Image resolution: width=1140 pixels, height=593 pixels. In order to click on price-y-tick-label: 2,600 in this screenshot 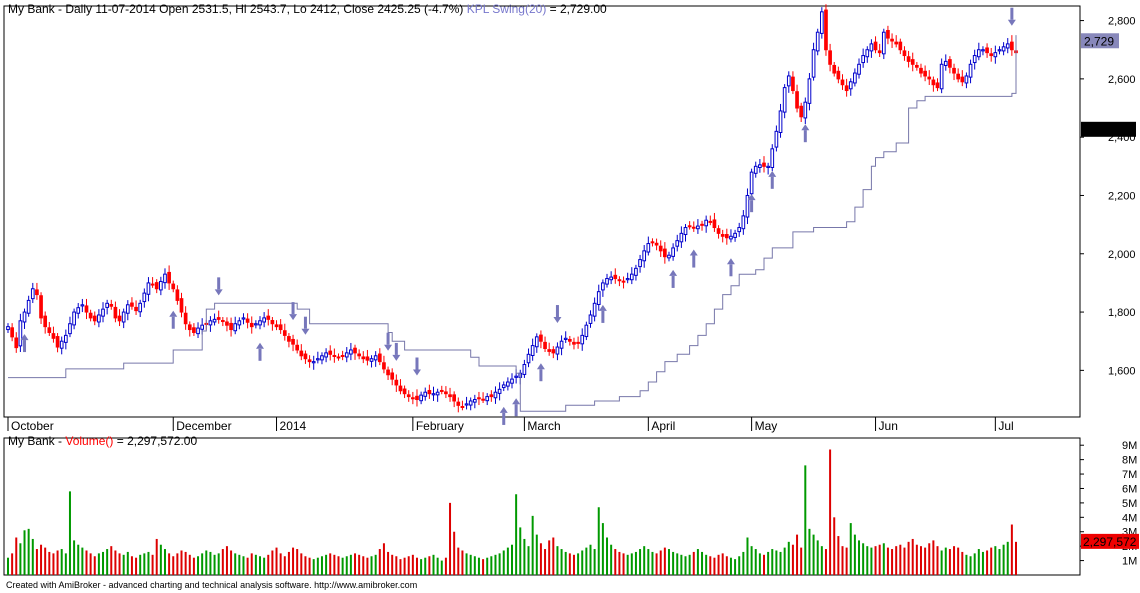, I will do `click(1122, 80)`.